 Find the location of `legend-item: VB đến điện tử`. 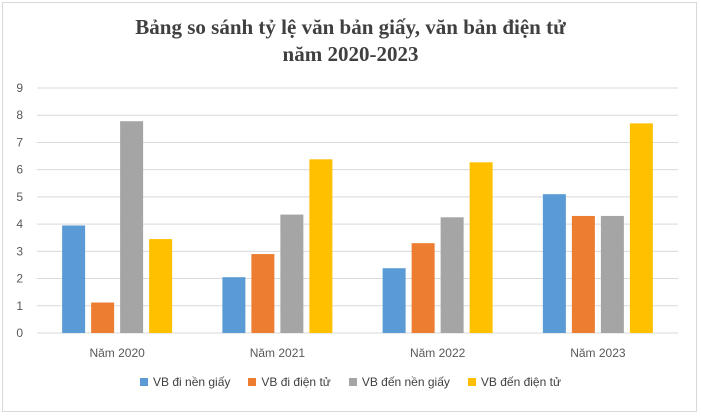

legend-item: VB đến điện tử is located at coordinates (514, 382).